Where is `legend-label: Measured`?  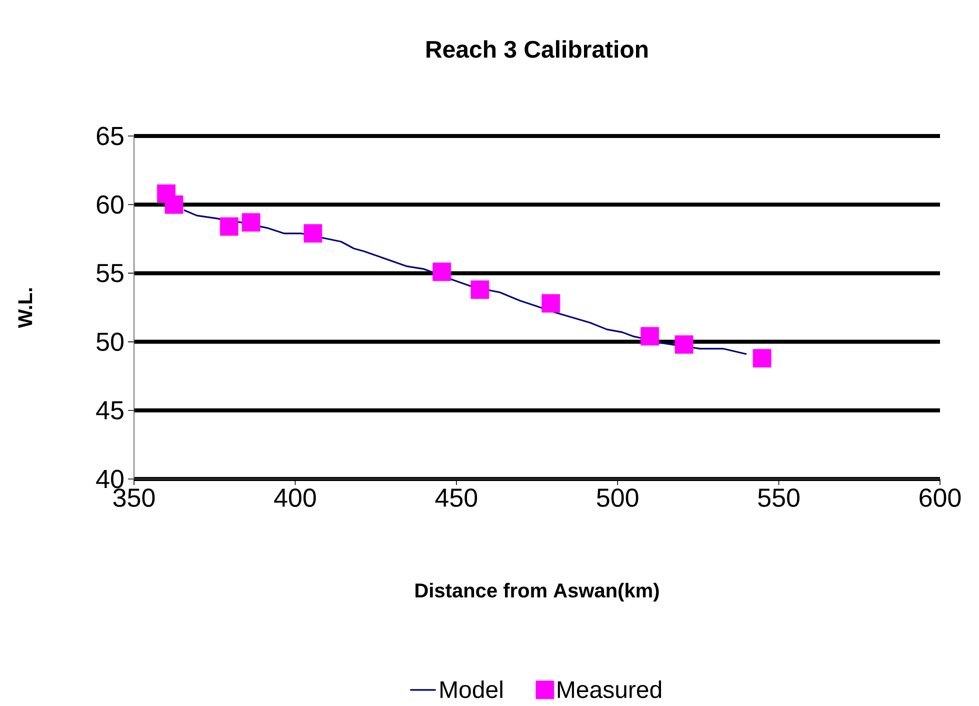 legend-label: Measured is located at coordinates (610, 689).